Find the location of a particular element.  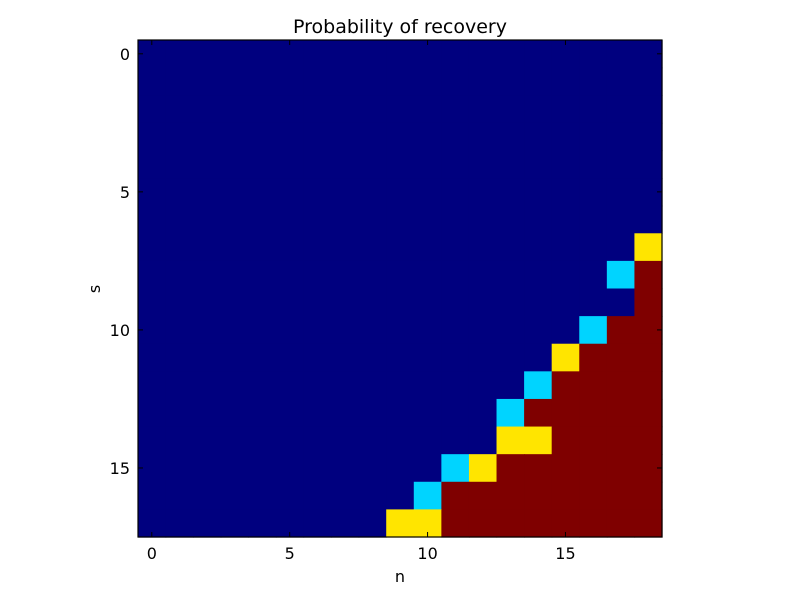

y-tick-label: 15 is located at coordinates (120, 468).